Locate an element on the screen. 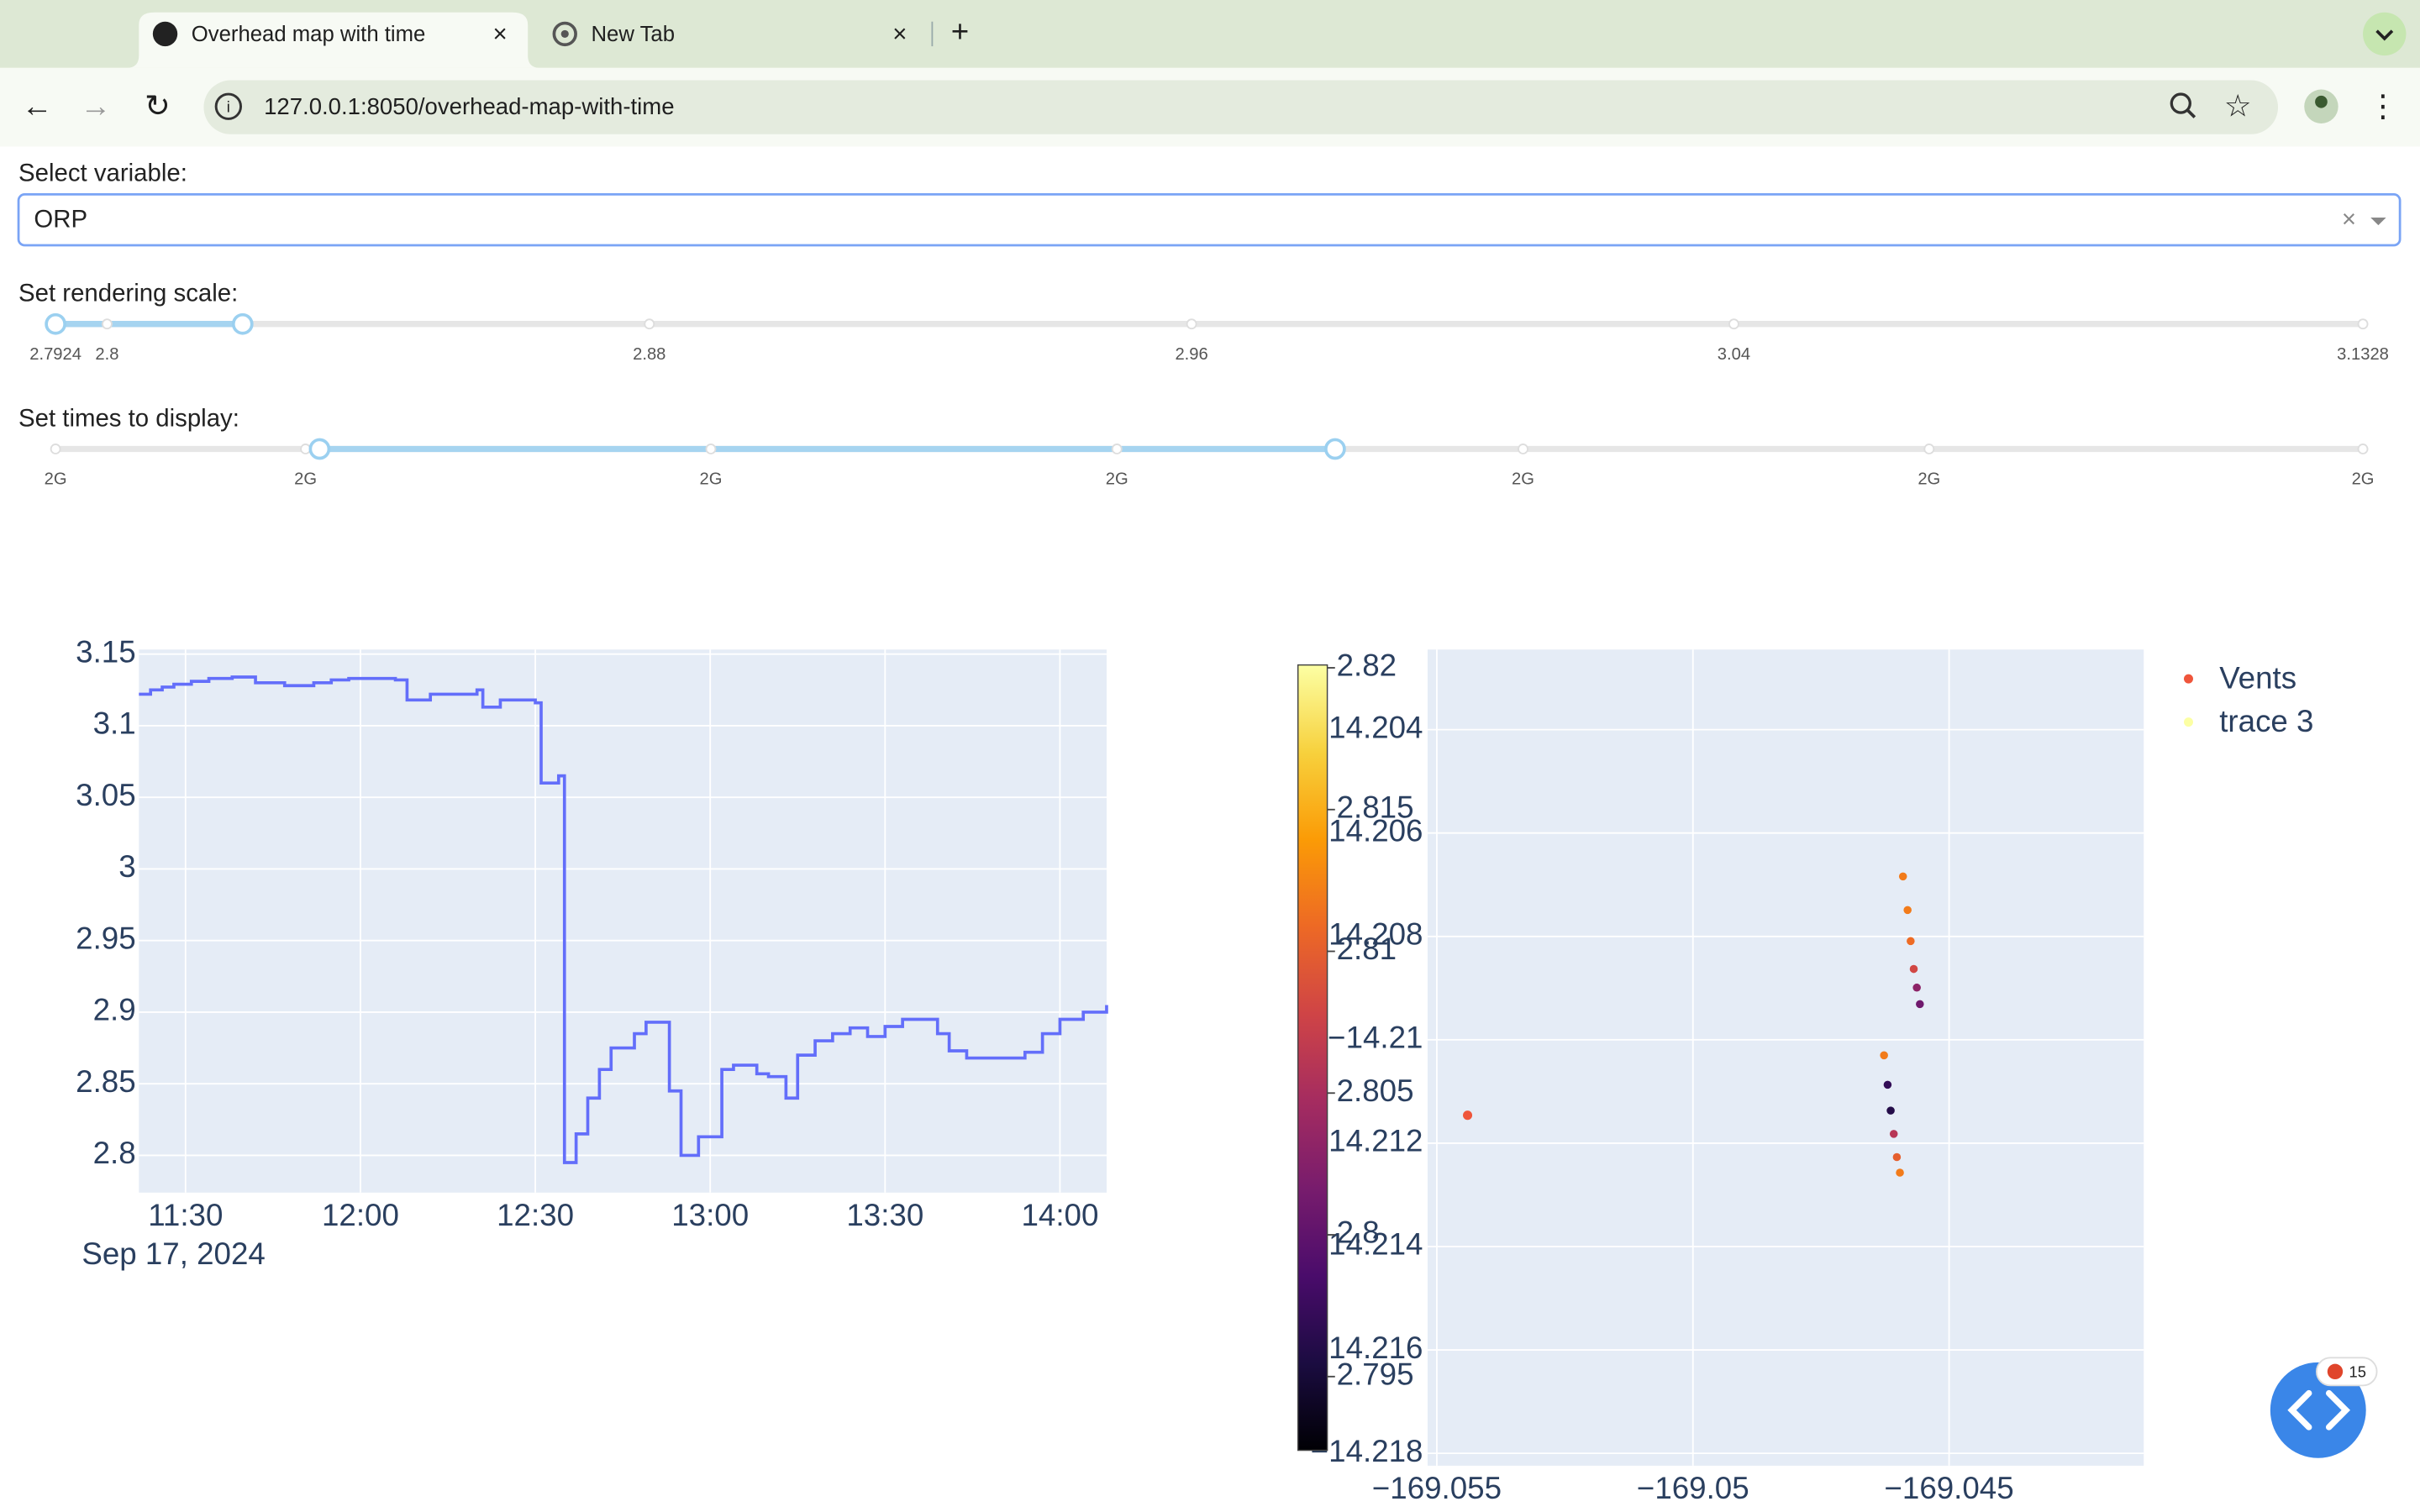  legend-marker is located at coordinates (2188, 679).